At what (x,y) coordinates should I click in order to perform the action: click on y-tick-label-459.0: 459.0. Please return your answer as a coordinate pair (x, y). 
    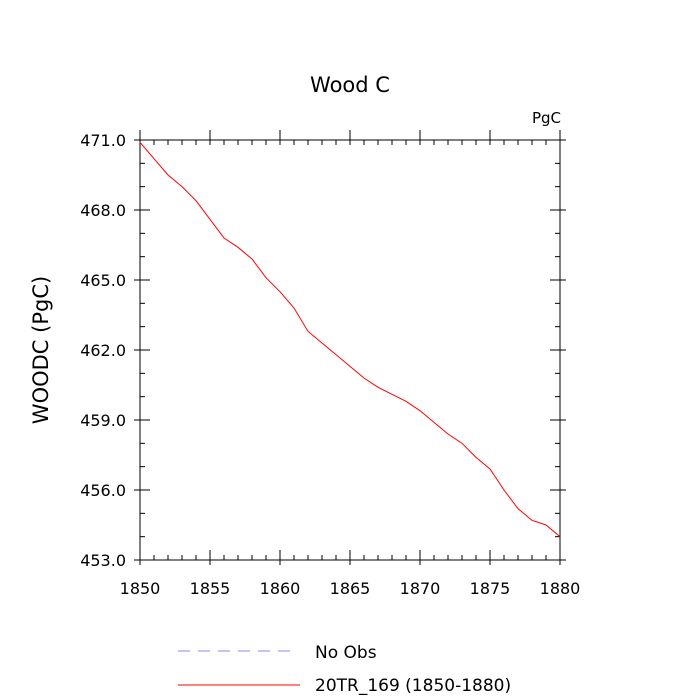
    Looking at the image, I should click on (103, 420).